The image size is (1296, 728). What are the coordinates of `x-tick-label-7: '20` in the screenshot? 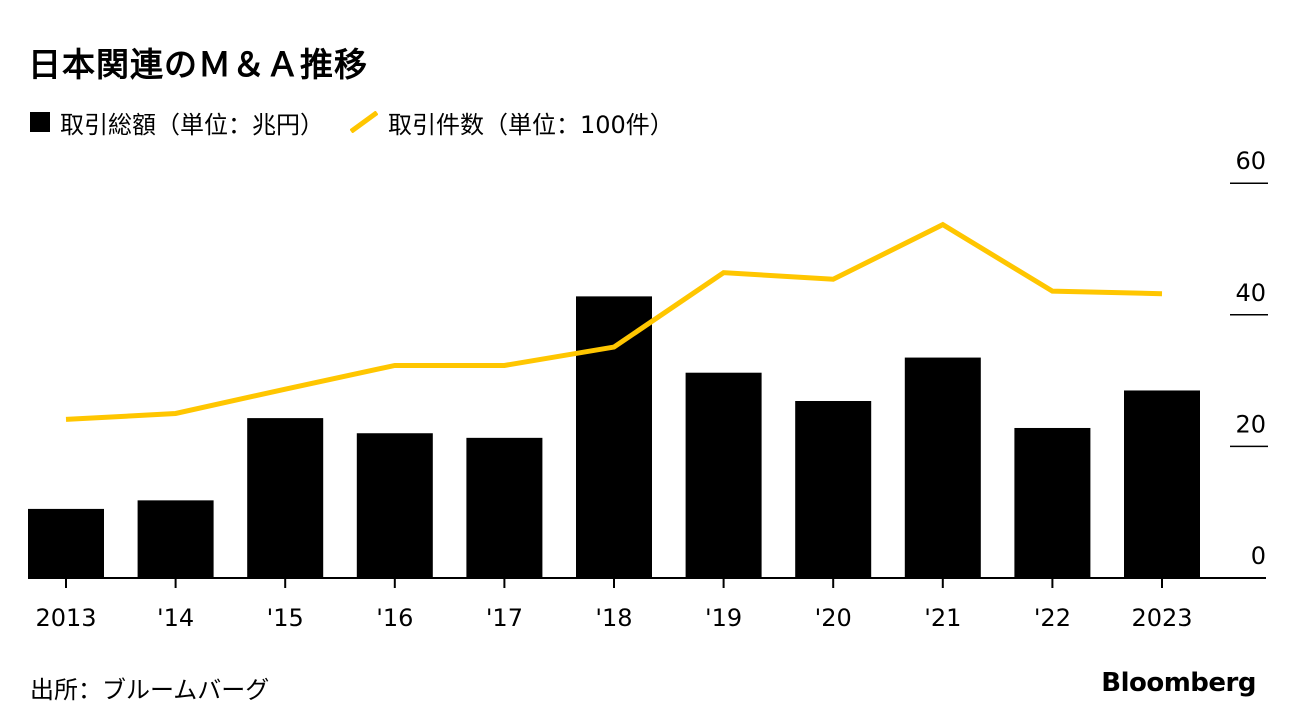 It's located at (833, 618).